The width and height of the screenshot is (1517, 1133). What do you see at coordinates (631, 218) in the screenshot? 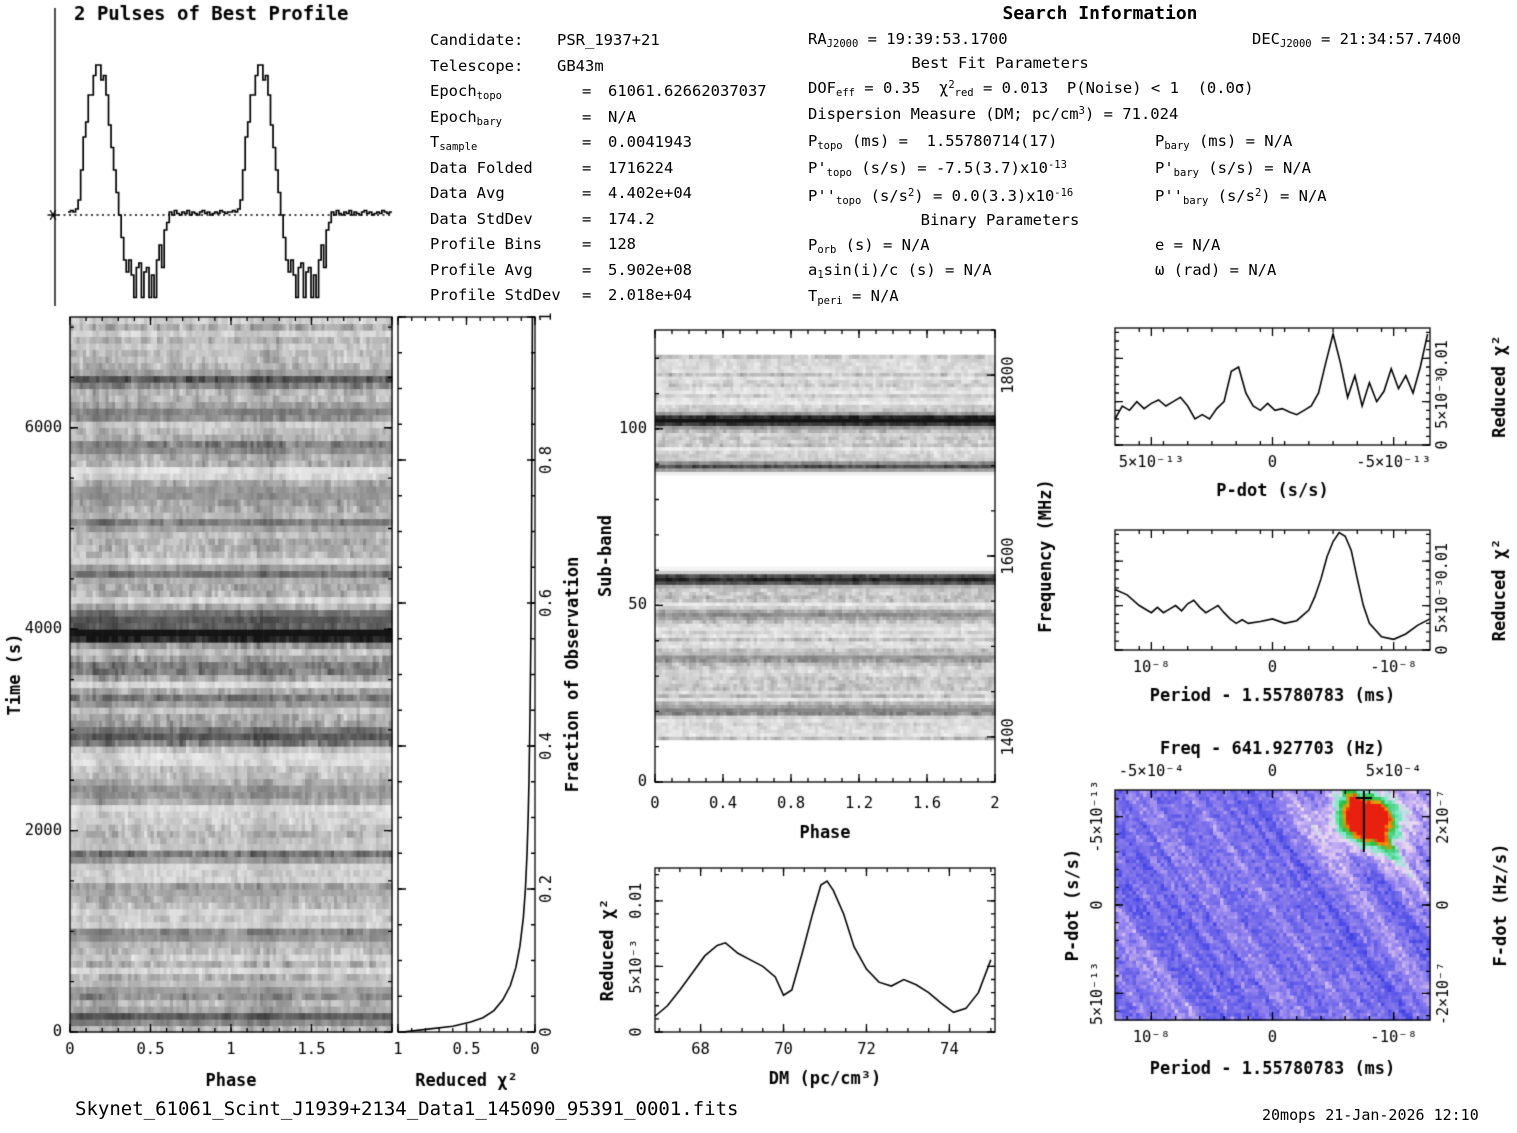
I see `field-value: 174.2` at bounding box center [631, 218].